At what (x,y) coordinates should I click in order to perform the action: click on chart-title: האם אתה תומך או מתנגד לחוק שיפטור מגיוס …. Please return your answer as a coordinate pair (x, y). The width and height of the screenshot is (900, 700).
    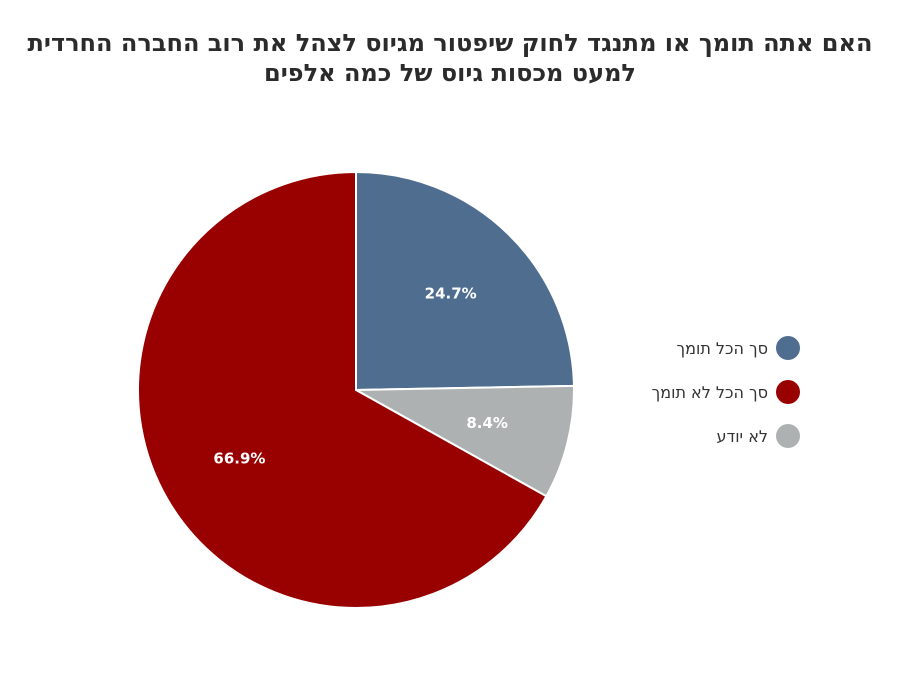
    Looking at the image, I should click on (450, 58).